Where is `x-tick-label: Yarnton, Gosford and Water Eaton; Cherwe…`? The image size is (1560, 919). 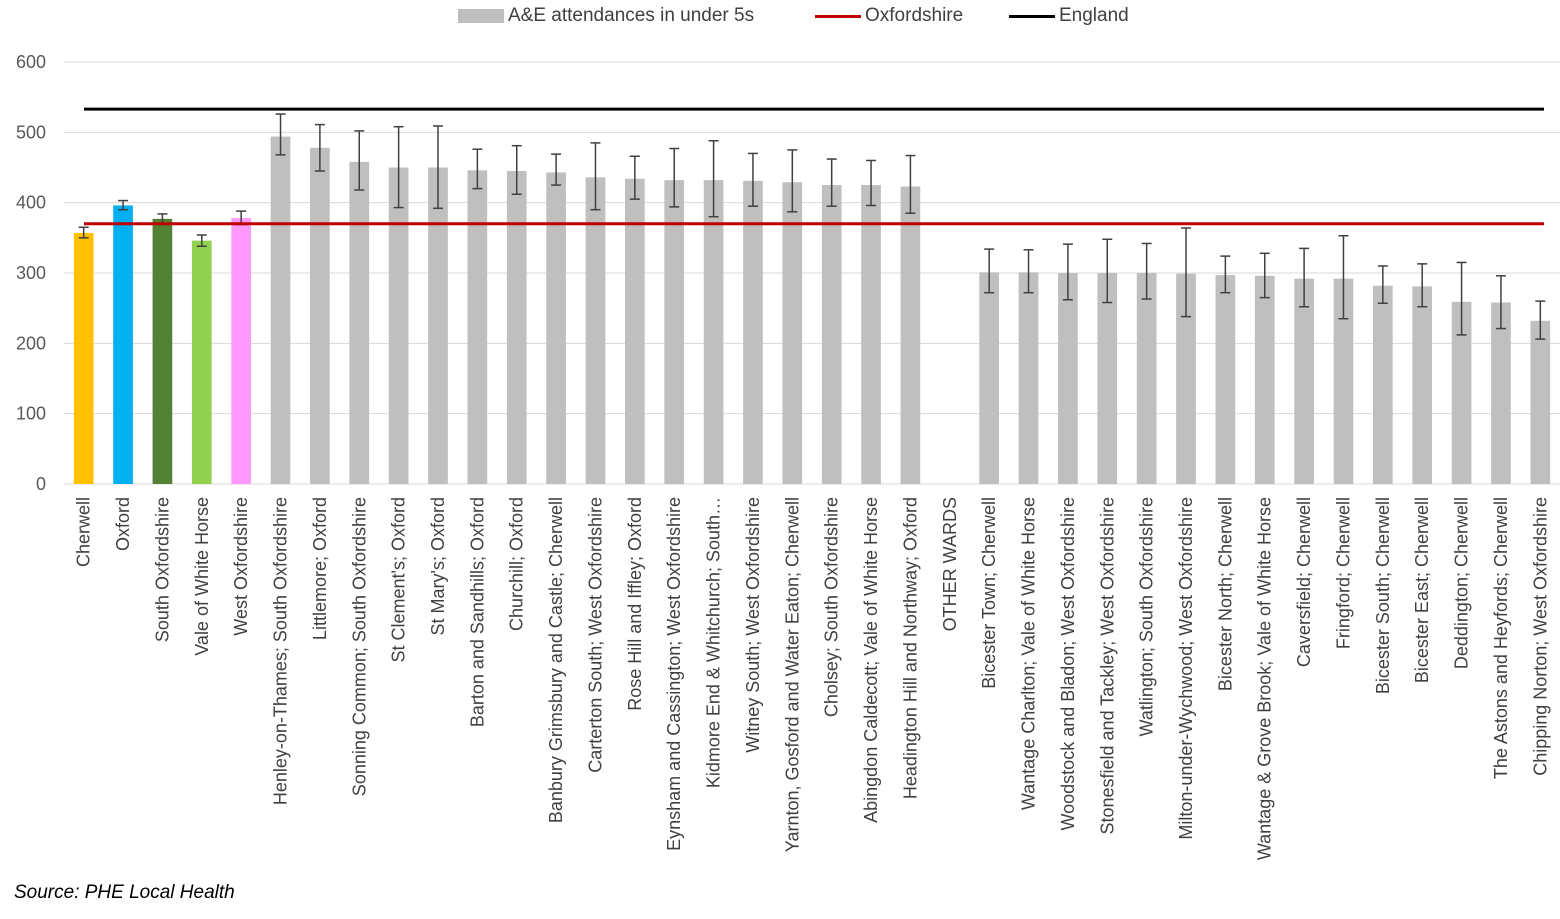
x-tick-label: Yarnton, Gosford and Water Eaton; Cherwe… is located at coordinates (792, 674).